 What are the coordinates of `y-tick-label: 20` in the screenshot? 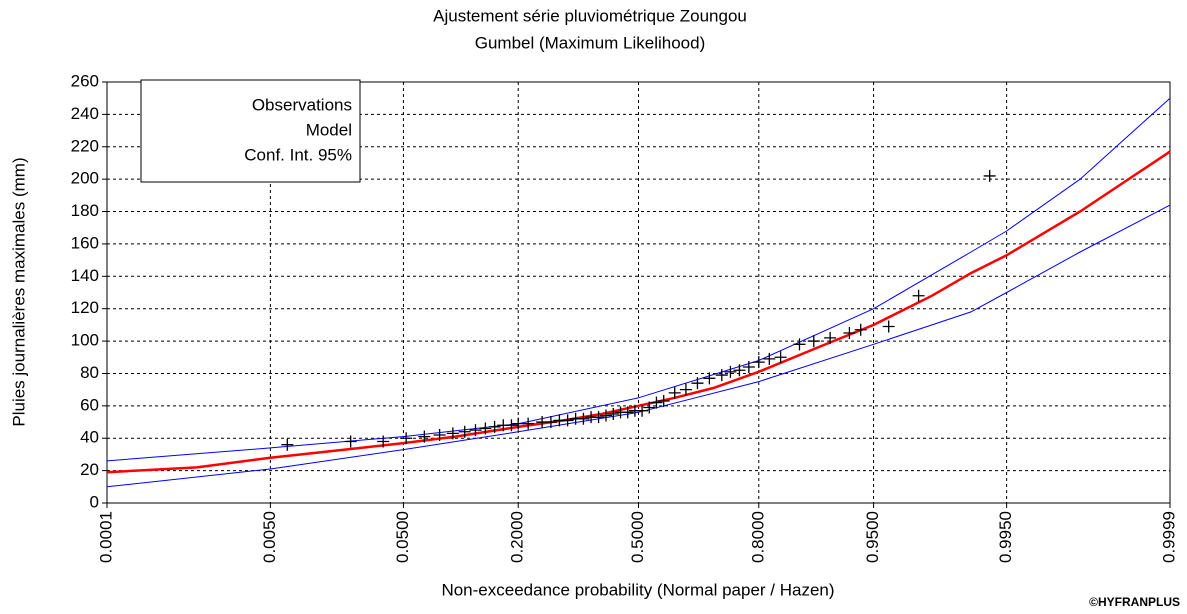 It's located at (89, 469).